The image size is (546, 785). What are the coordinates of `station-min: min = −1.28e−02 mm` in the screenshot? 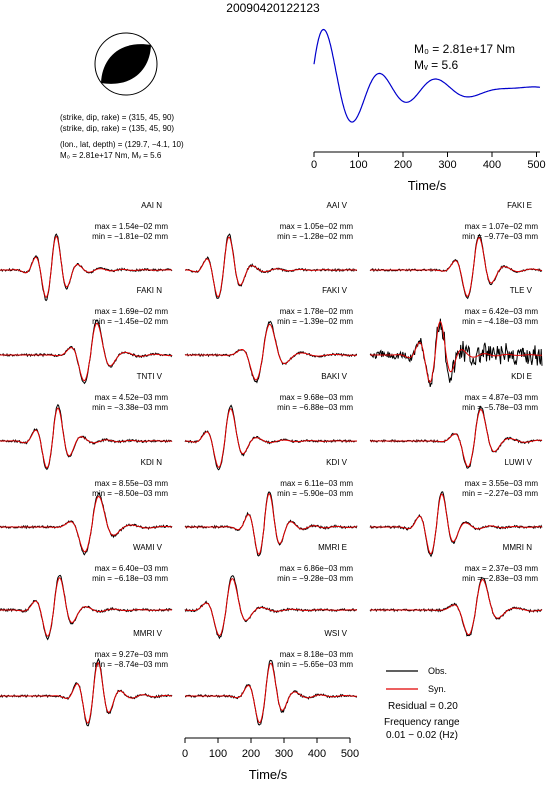 It's located at (315, 236).